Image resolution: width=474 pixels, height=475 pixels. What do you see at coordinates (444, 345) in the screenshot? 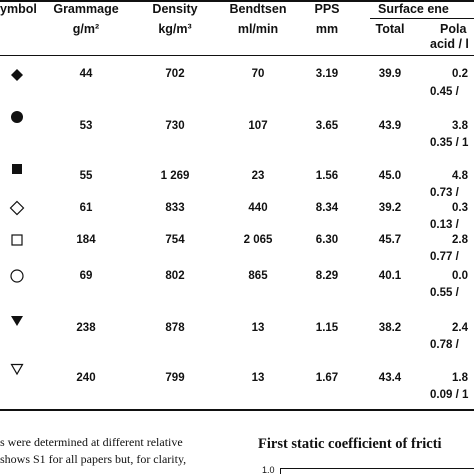
I see `cell-acid-base: 0.78 /` at bounding box center [444, 345].